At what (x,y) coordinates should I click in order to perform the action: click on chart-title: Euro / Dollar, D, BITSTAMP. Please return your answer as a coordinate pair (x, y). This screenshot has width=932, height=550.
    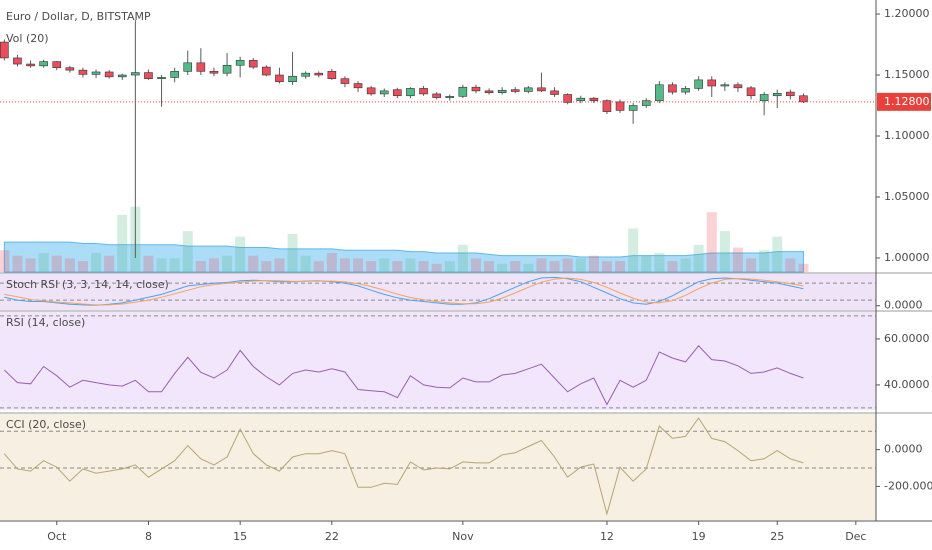
    Looking at the image, I should click on (78, 16).